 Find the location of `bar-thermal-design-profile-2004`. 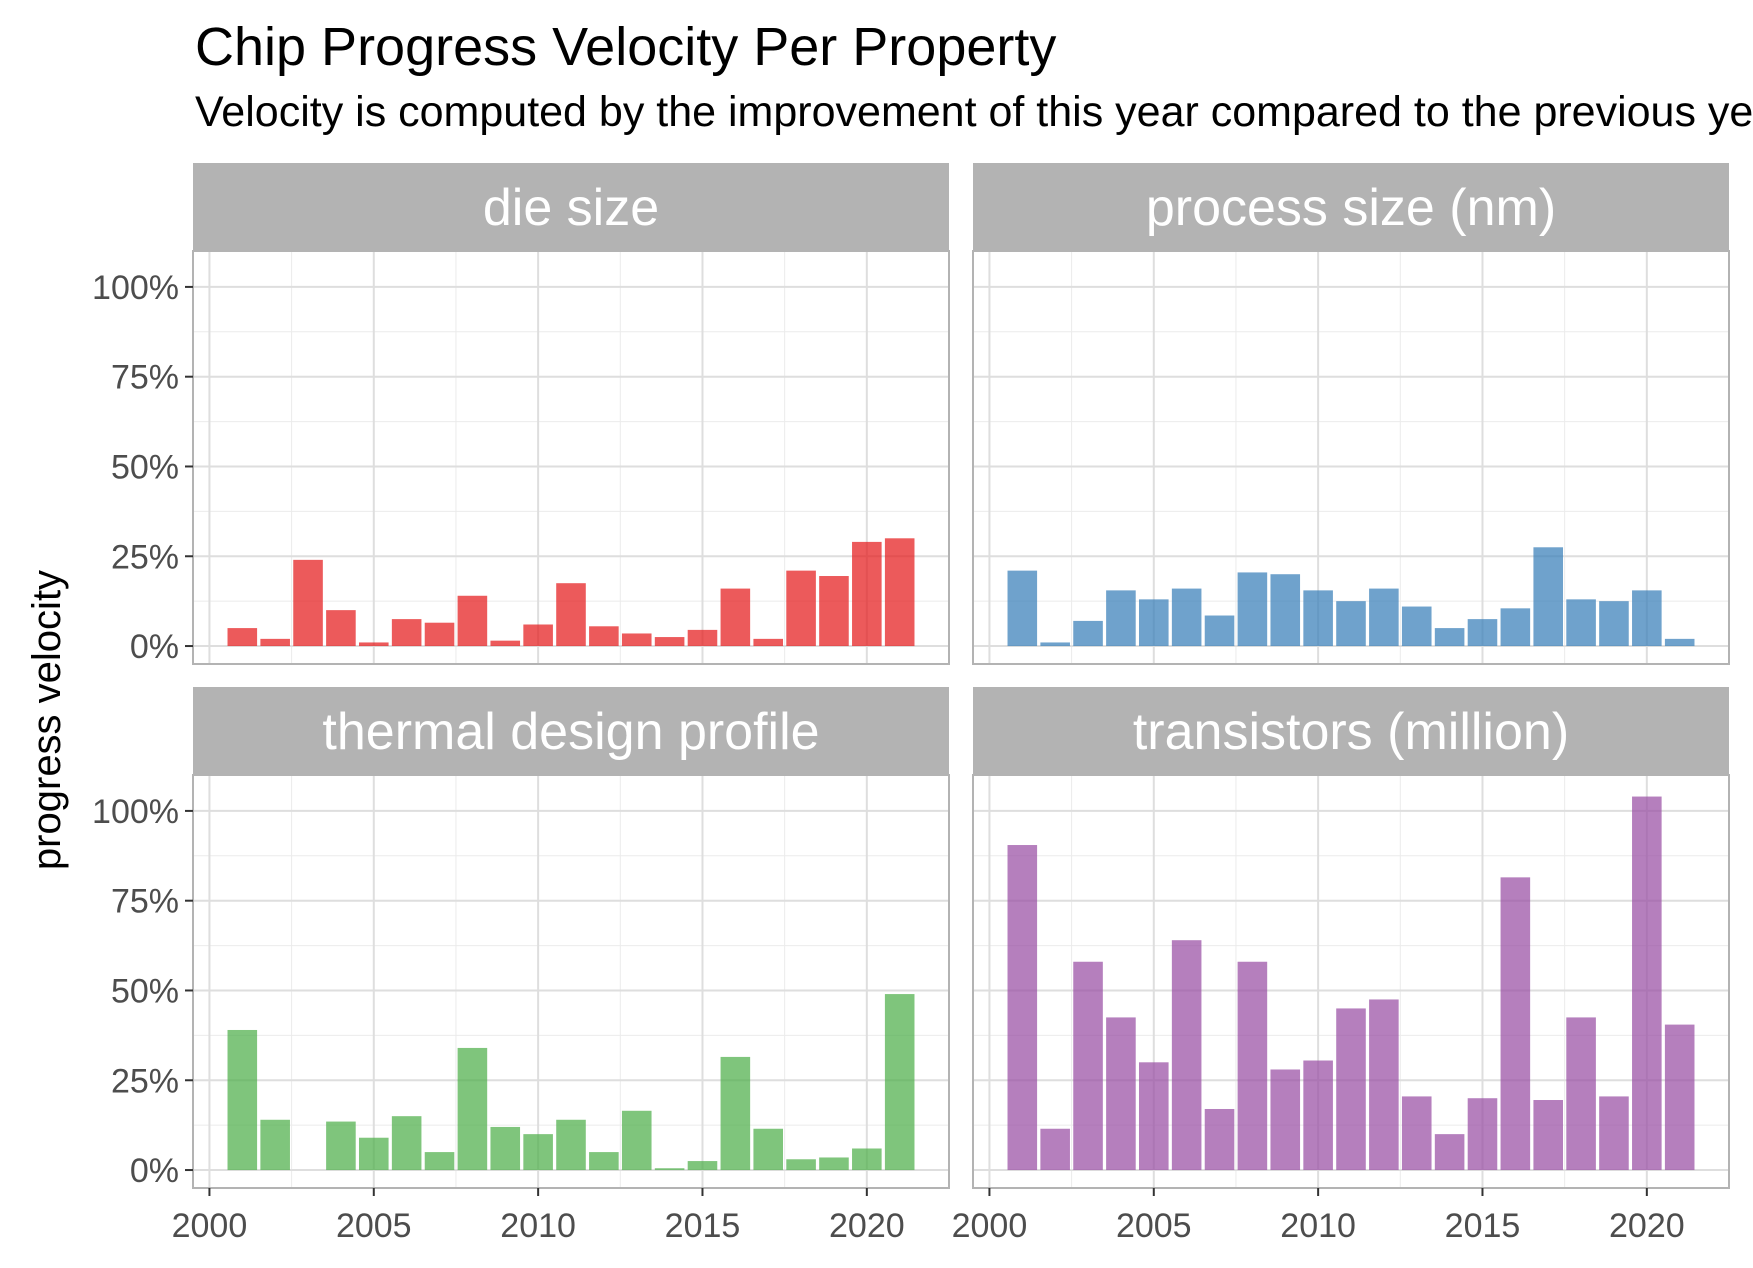

bar-thermal-design-profile-2004 is located at coordinates (341, 1146).